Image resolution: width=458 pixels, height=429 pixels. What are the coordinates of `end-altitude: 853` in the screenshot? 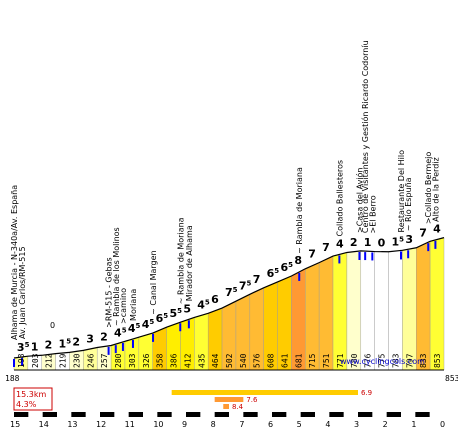 It's located at (451, 378).